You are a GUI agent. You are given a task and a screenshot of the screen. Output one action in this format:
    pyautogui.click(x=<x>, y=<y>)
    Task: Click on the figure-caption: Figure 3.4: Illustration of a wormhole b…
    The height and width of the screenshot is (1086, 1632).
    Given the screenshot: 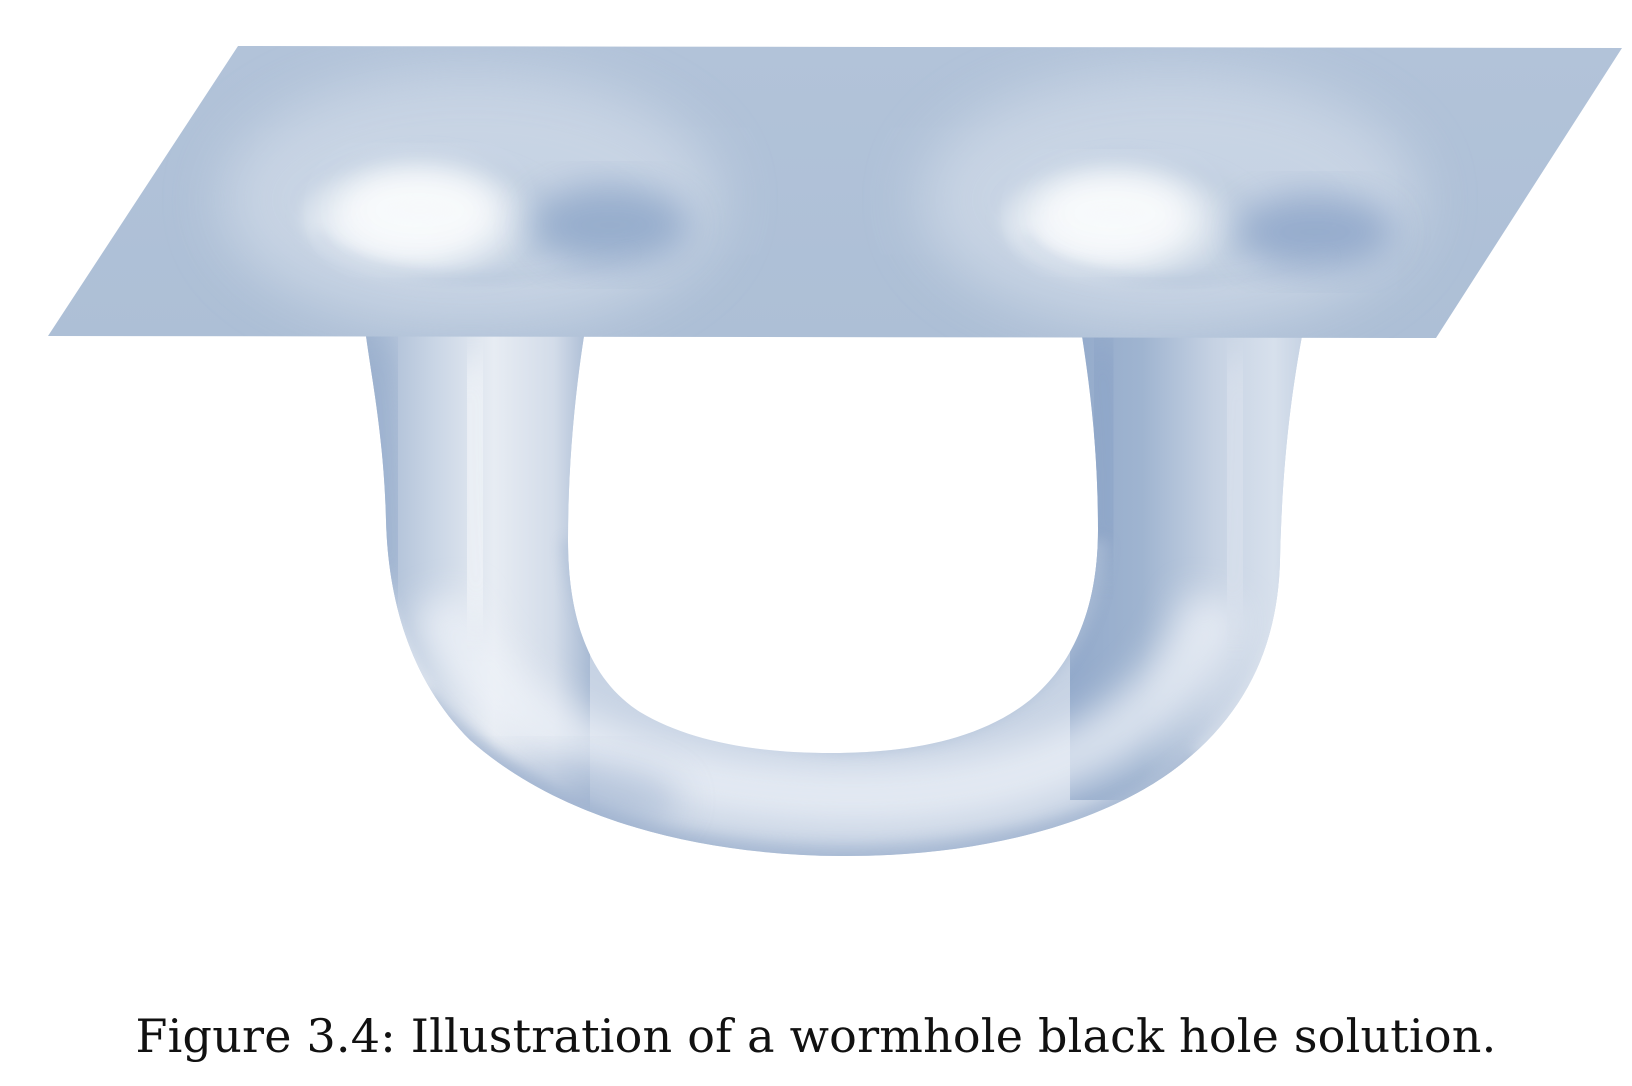 What is the action you would take?
    pyautogui.click(x=816, y=1036)
    